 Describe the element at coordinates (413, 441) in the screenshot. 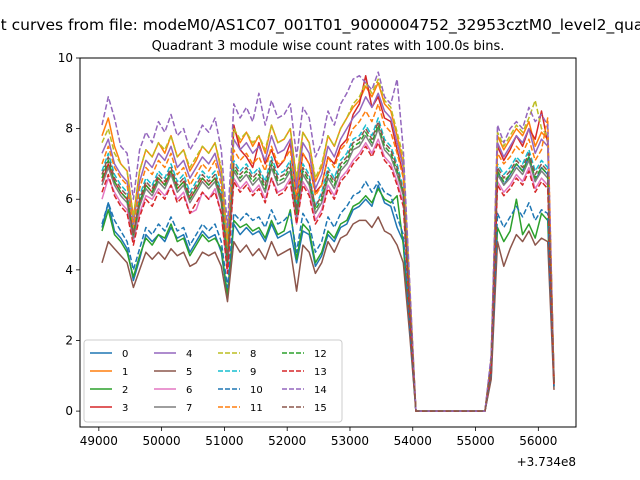

I see `x-tick-label: 54000` at that location.